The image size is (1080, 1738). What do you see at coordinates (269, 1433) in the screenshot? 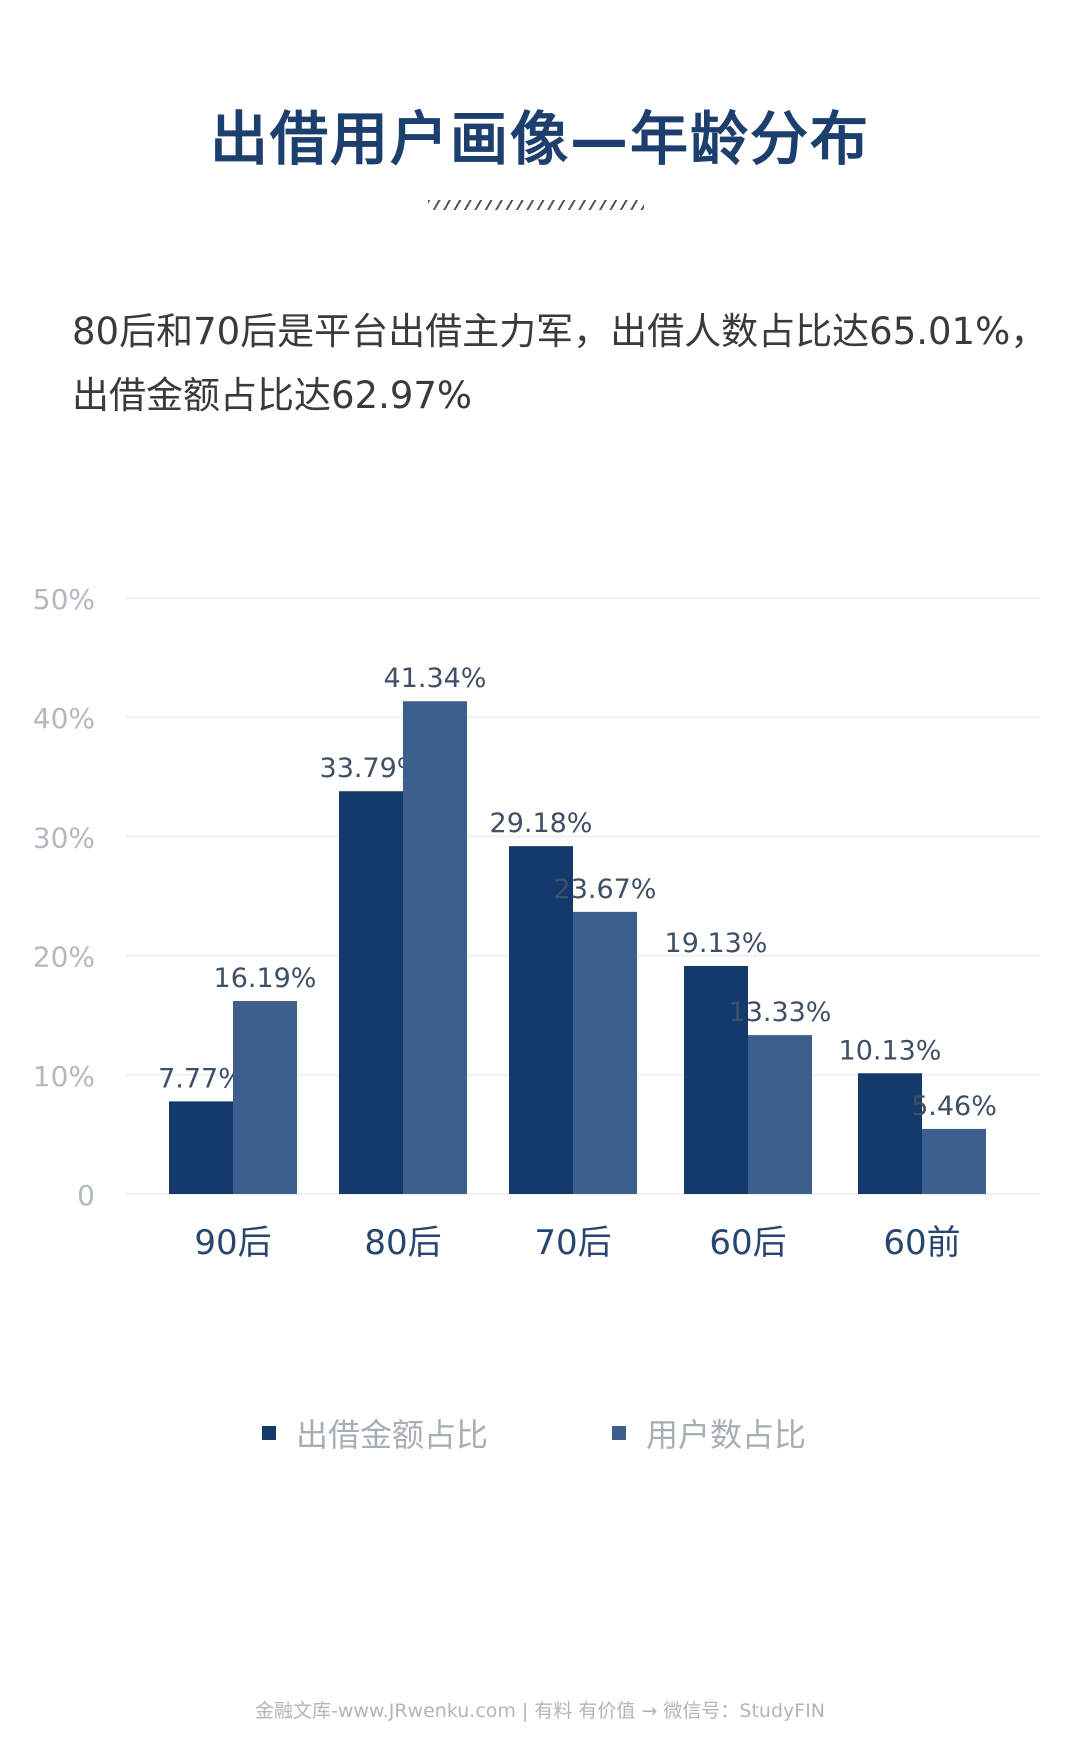
I see `legend-swatch-amount` at bounding box center [269, 1433].